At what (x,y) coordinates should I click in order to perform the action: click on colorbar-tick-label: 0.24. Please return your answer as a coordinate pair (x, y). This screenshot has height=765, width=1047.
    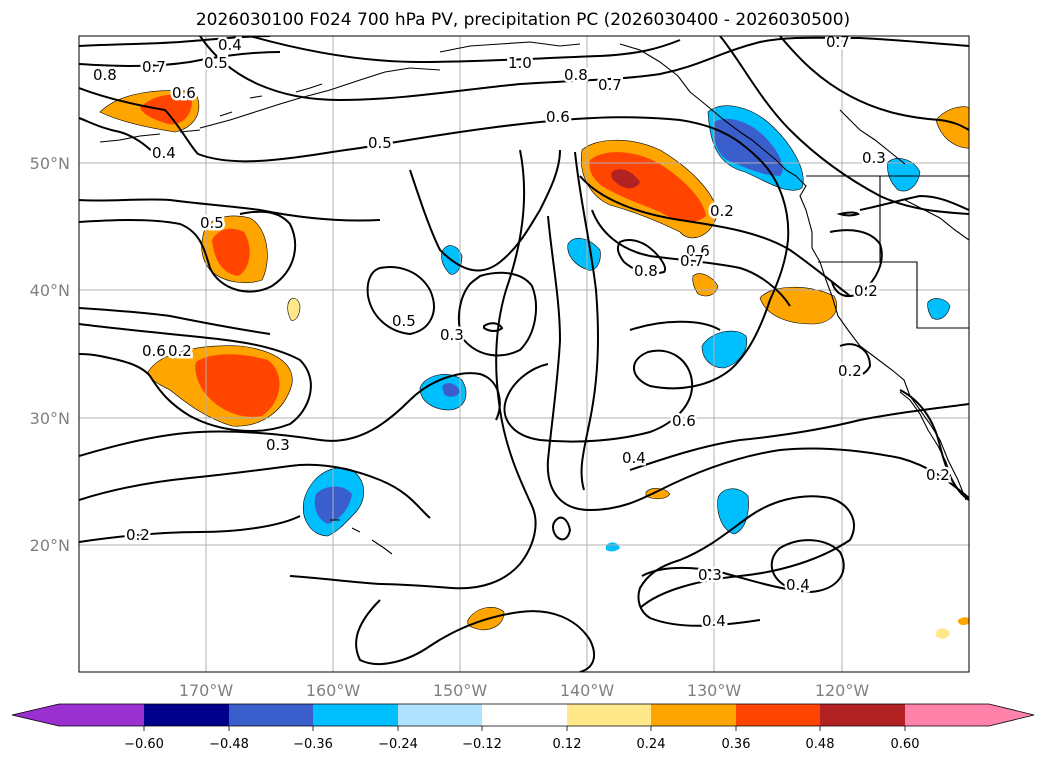
    Looking at the image, I should click on (651, 744).